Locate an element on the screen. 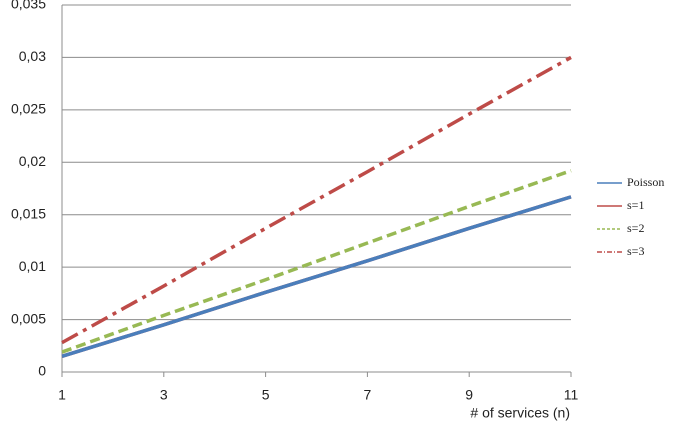  x-tick-label: 1 is located at coordinates (62, 395).